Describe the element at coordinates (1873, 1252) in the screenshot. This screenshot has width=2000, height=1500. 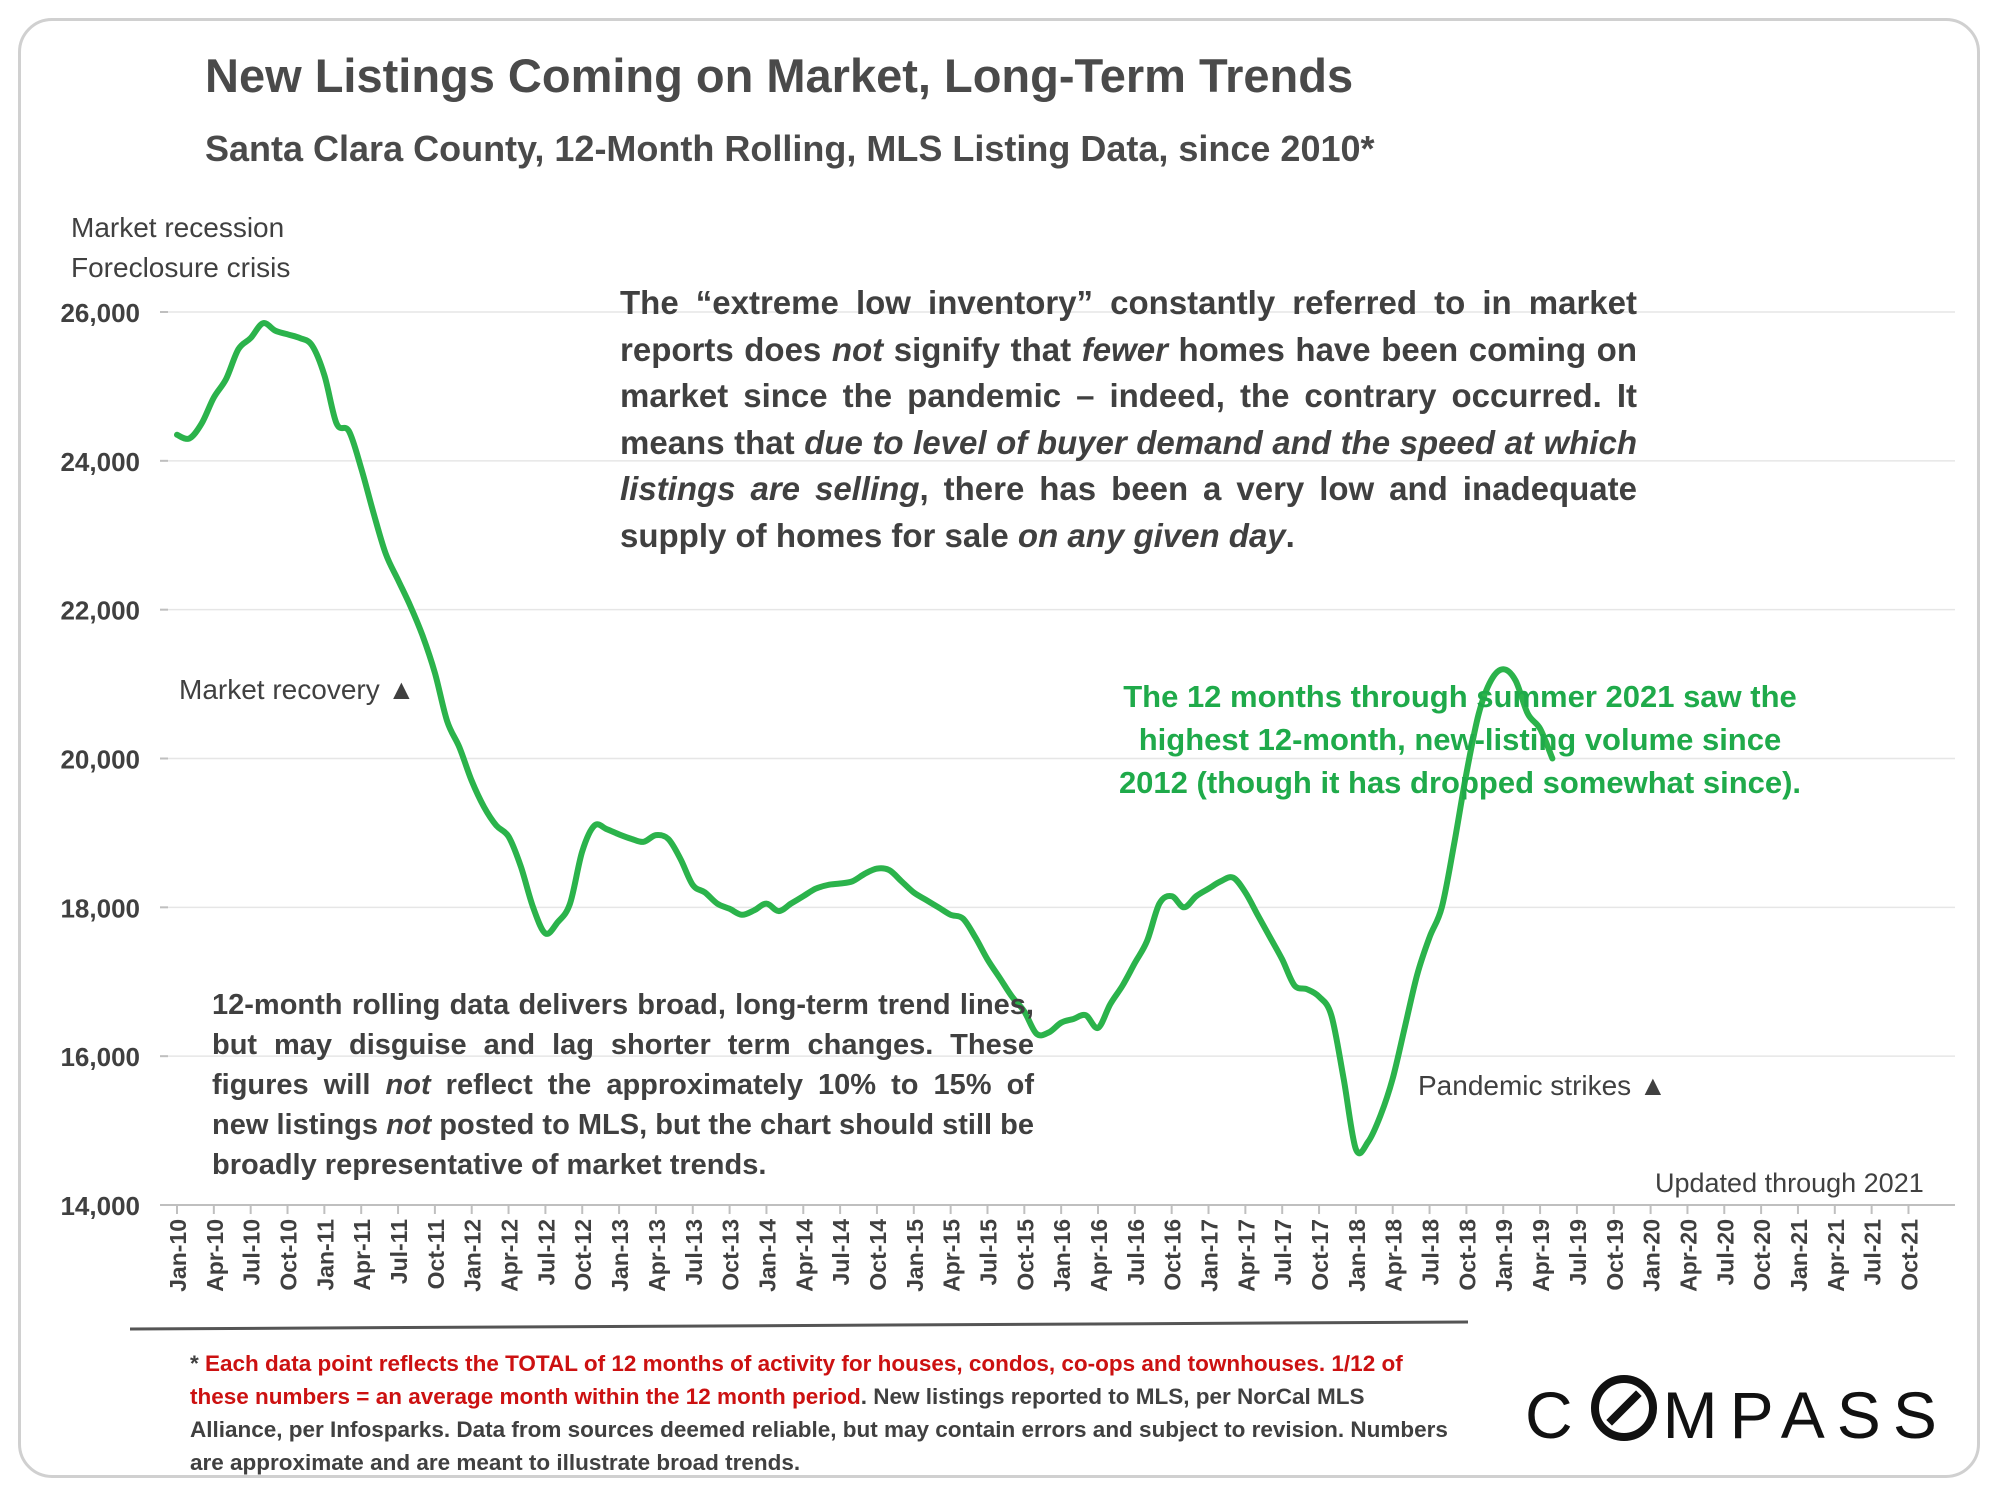
I see `x-tick-label: Jul-21` at that location.